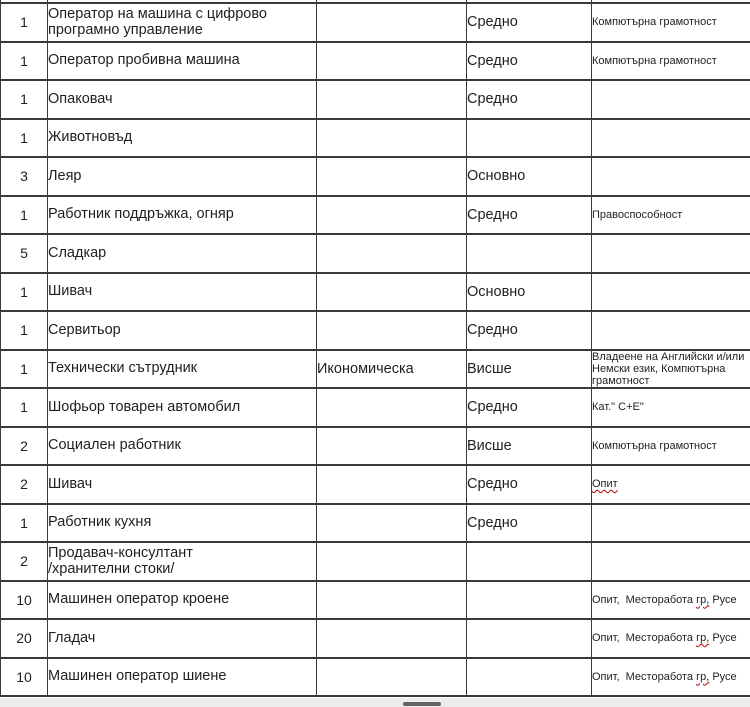 Image resolution: width=750 pixels, height=707 pixels. Describe the element at coordinates (182, 446) in the screenshot. I see `cell-position: Социален работник` at that location.